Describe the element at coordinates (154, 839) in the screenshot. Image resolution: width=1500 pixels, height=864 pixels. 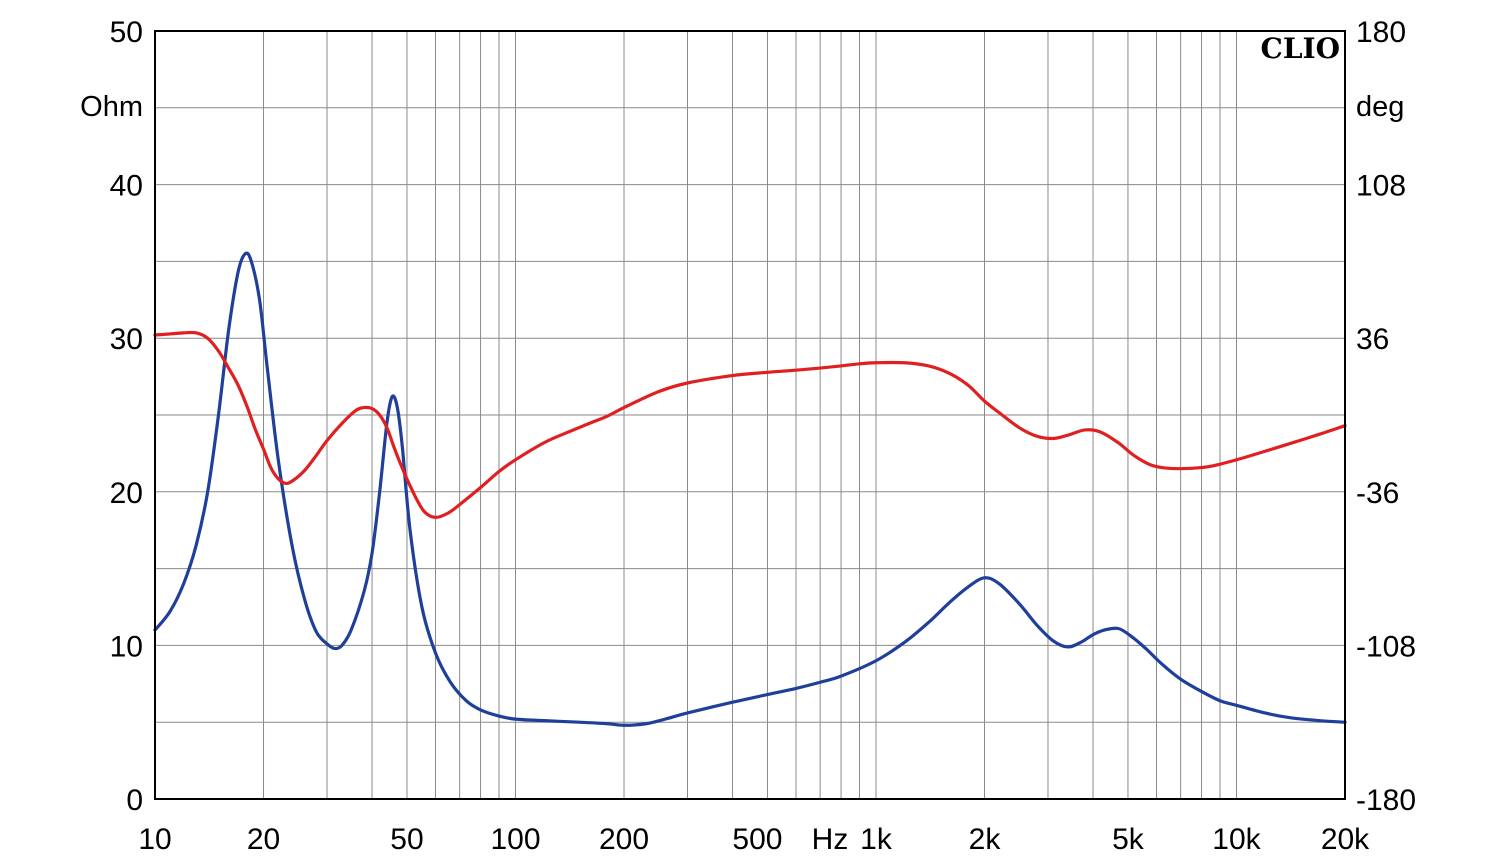
I see `x-tick-label: 10` at that location.